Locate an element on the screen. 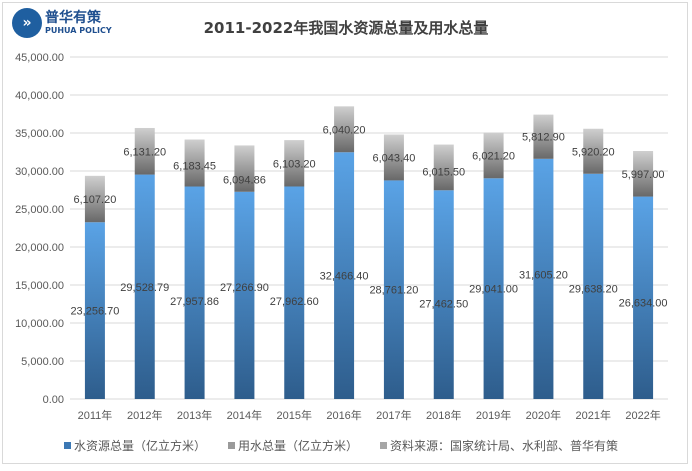  data-label-water-use: 6,131.20 is located at coordinates (144, 152).